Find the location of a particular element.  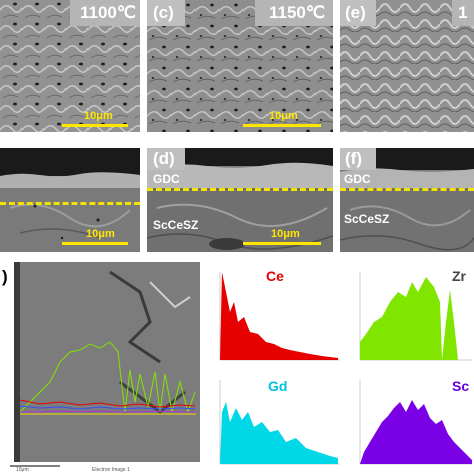

scale-bar-b is located at coordinates (95, 243).